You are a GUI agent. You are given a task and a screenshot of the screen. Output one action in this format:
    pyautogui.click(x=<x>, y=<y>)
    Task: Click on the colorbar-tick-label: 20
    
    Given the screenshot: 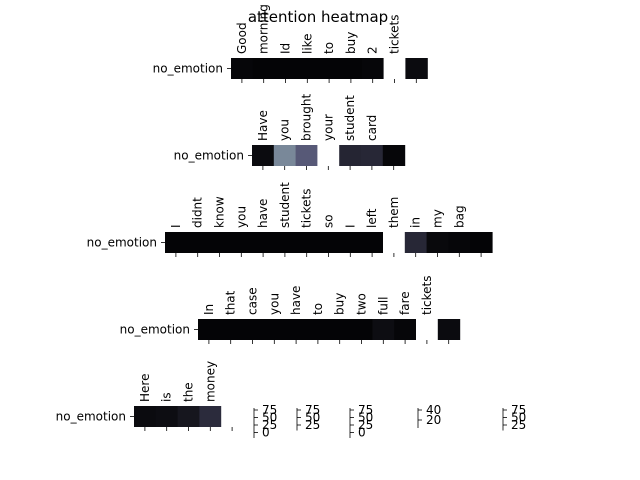 What is the action you would take?
    pyautogui.click(x=433, y=420)
    